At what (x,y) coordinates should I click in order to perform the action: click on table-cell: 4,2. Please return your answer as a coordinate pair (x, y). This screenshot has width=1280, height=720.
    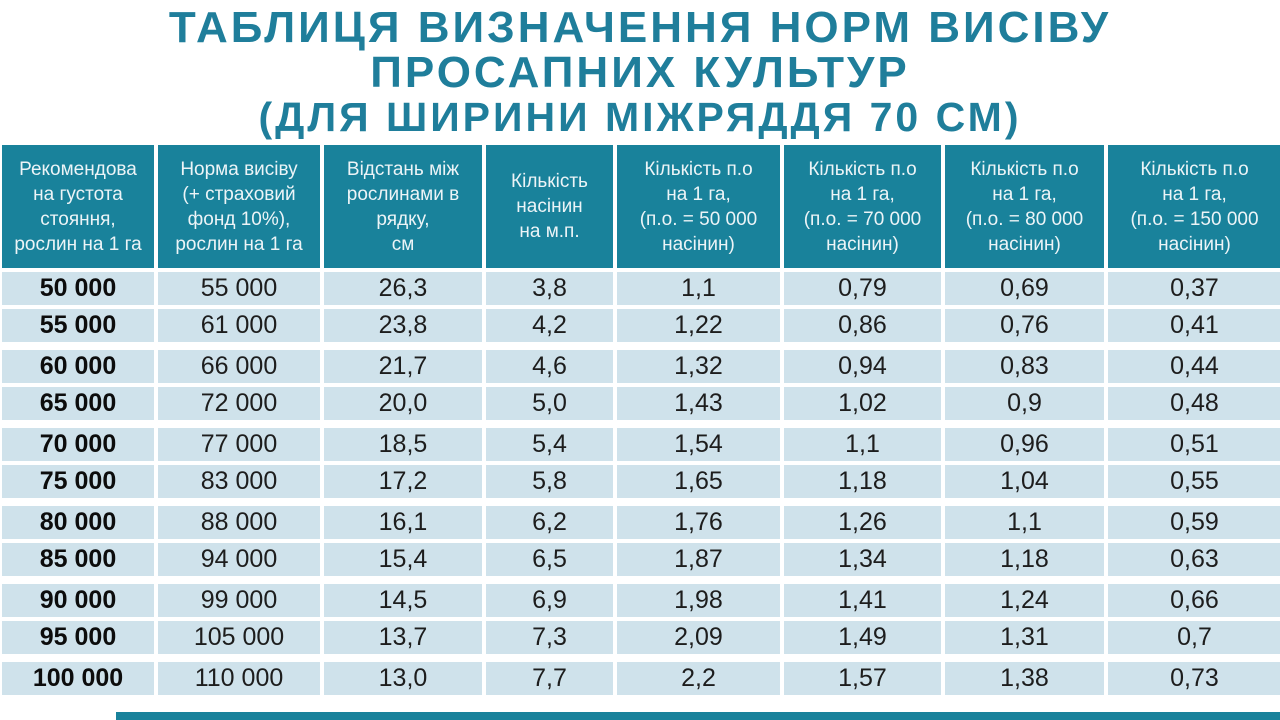
    Looking at the image, I should click on (549, 325).